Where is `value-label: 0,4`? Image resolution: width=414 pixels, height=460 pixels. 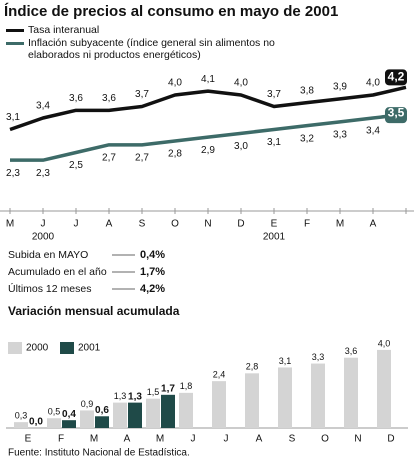 value-label: 0,4 is located at coordinates (69, 414).